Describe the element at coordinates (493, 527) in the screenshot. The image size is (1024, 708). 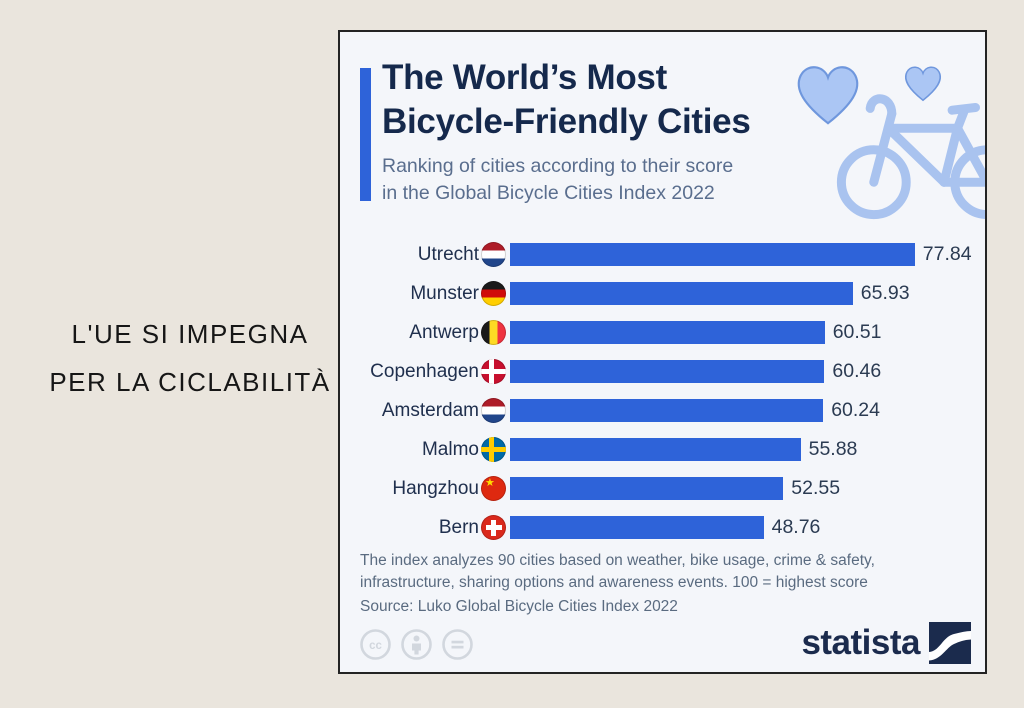
I see `flag-icon-ch` at that location.